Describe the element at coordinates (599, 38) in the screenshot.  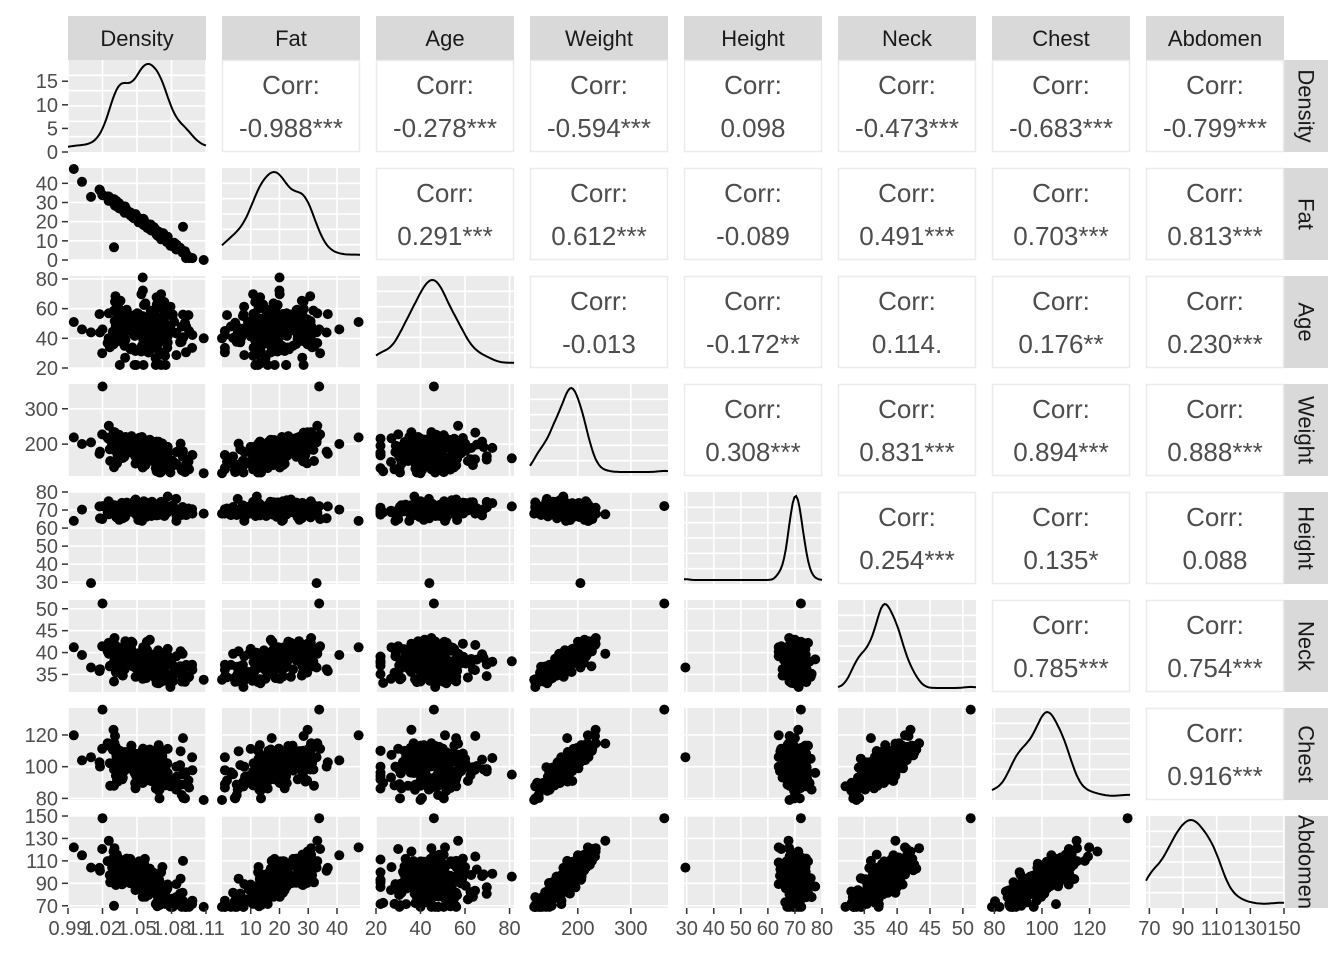
I see `column-strip-label: Weight` at that location.